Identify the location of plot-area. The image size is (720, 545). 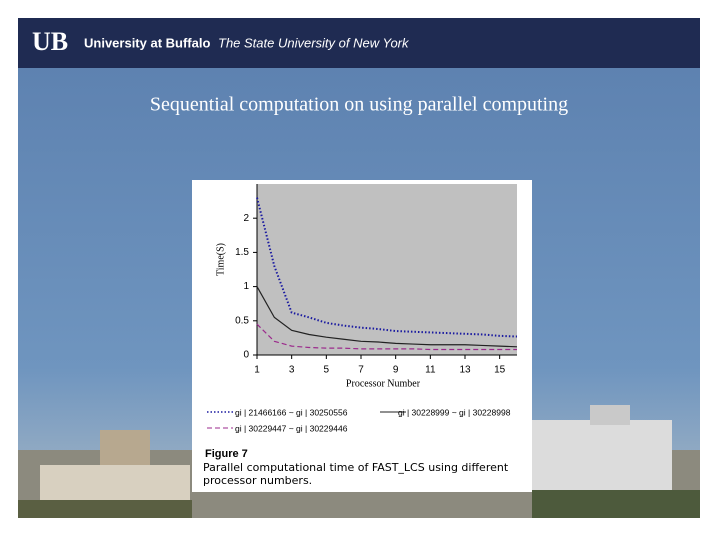
(387, 269).